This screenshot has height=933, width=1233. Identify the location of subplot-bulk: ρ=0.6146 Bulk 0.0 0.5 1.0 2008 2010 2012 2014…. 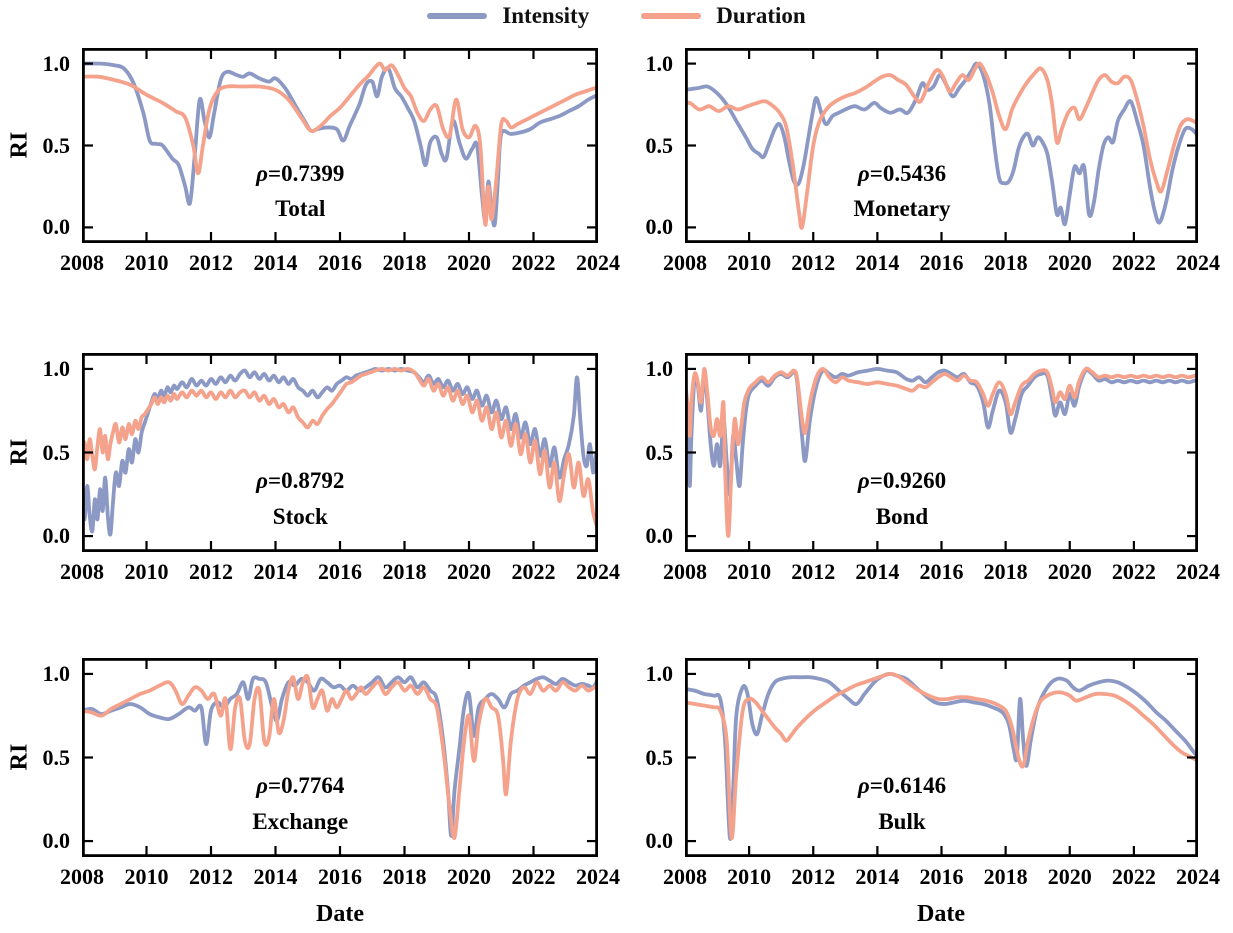
(933, 773).